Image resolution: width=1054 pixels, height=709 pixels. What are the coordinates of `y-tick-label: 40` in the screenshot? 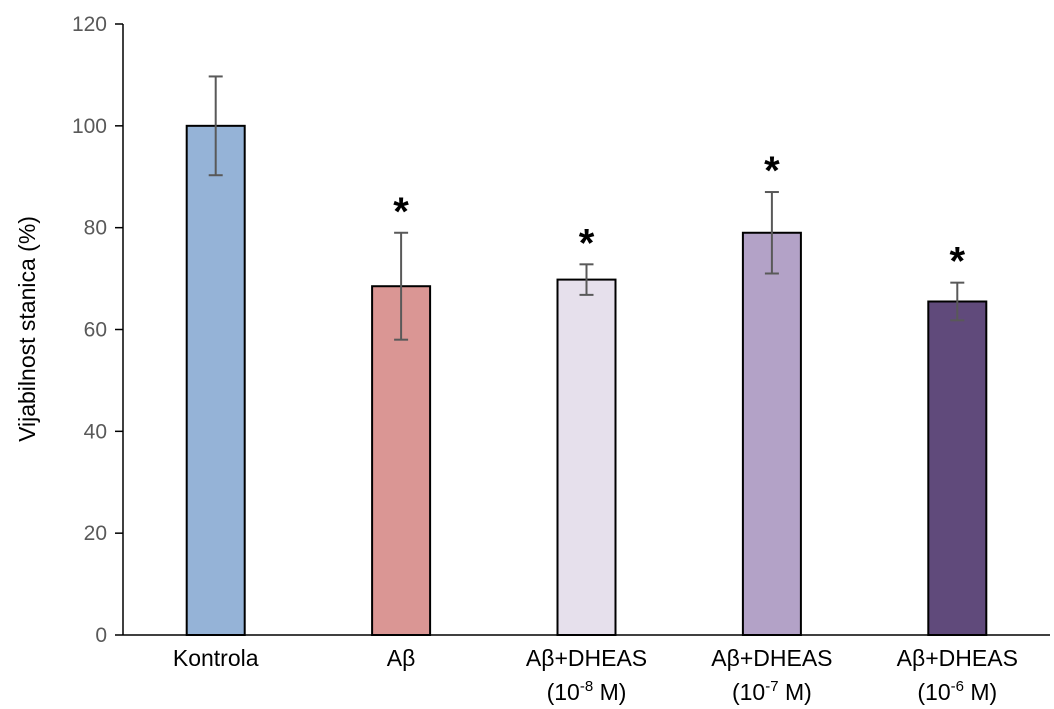 It's located at (95, 431).